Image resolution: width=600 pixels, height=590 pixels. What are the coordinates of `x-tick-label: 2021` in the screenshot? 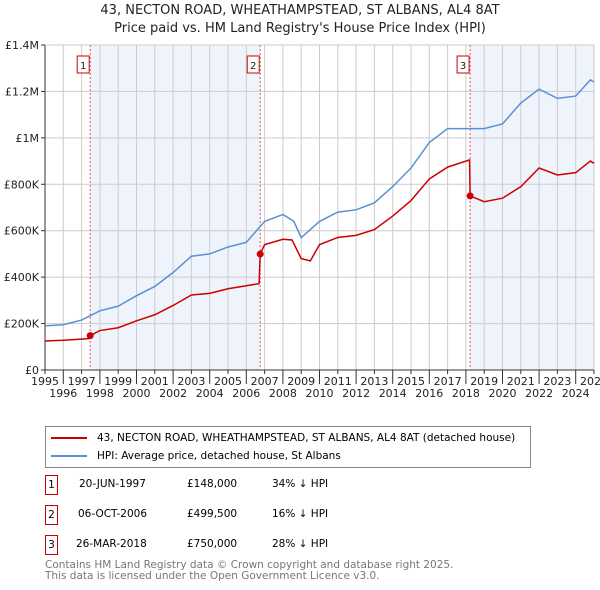 It's located at (521, 381).